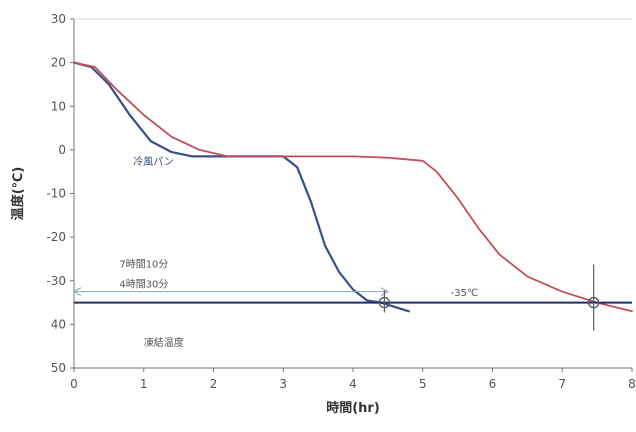  I want to click on x-tick-label: 5, so click(423, 384).